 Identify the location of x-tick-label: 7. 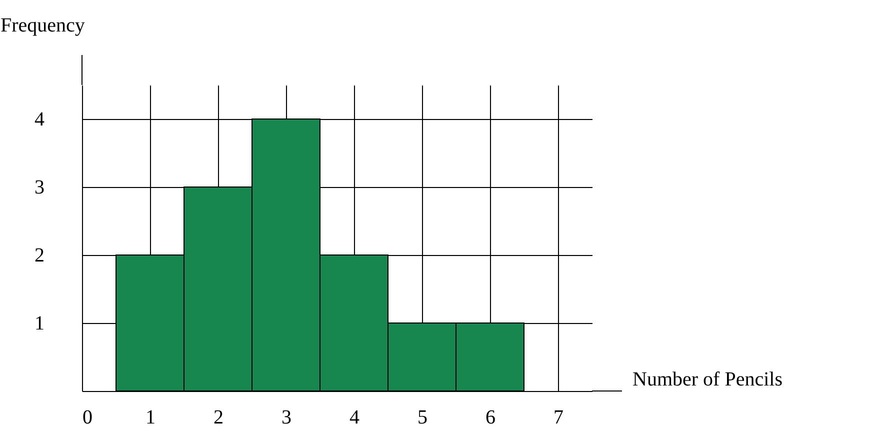
(559, 417).